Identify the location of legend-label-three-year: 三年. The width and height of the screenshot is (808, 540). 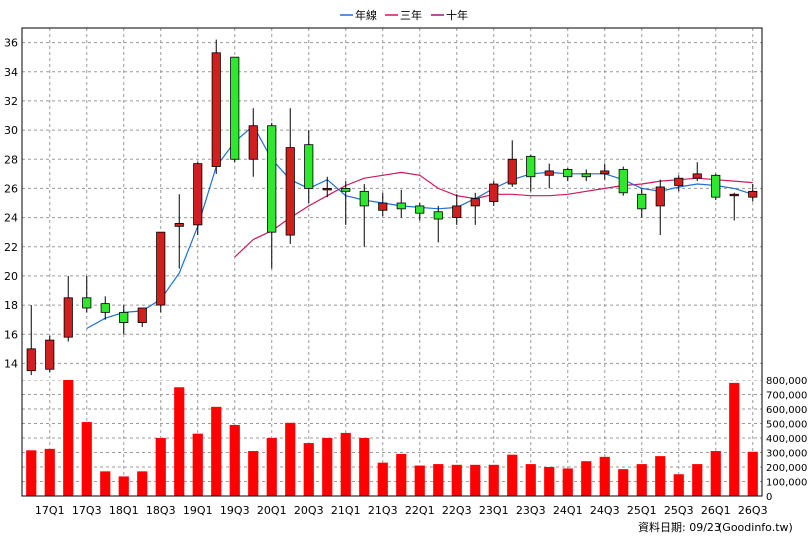
(411, 15).